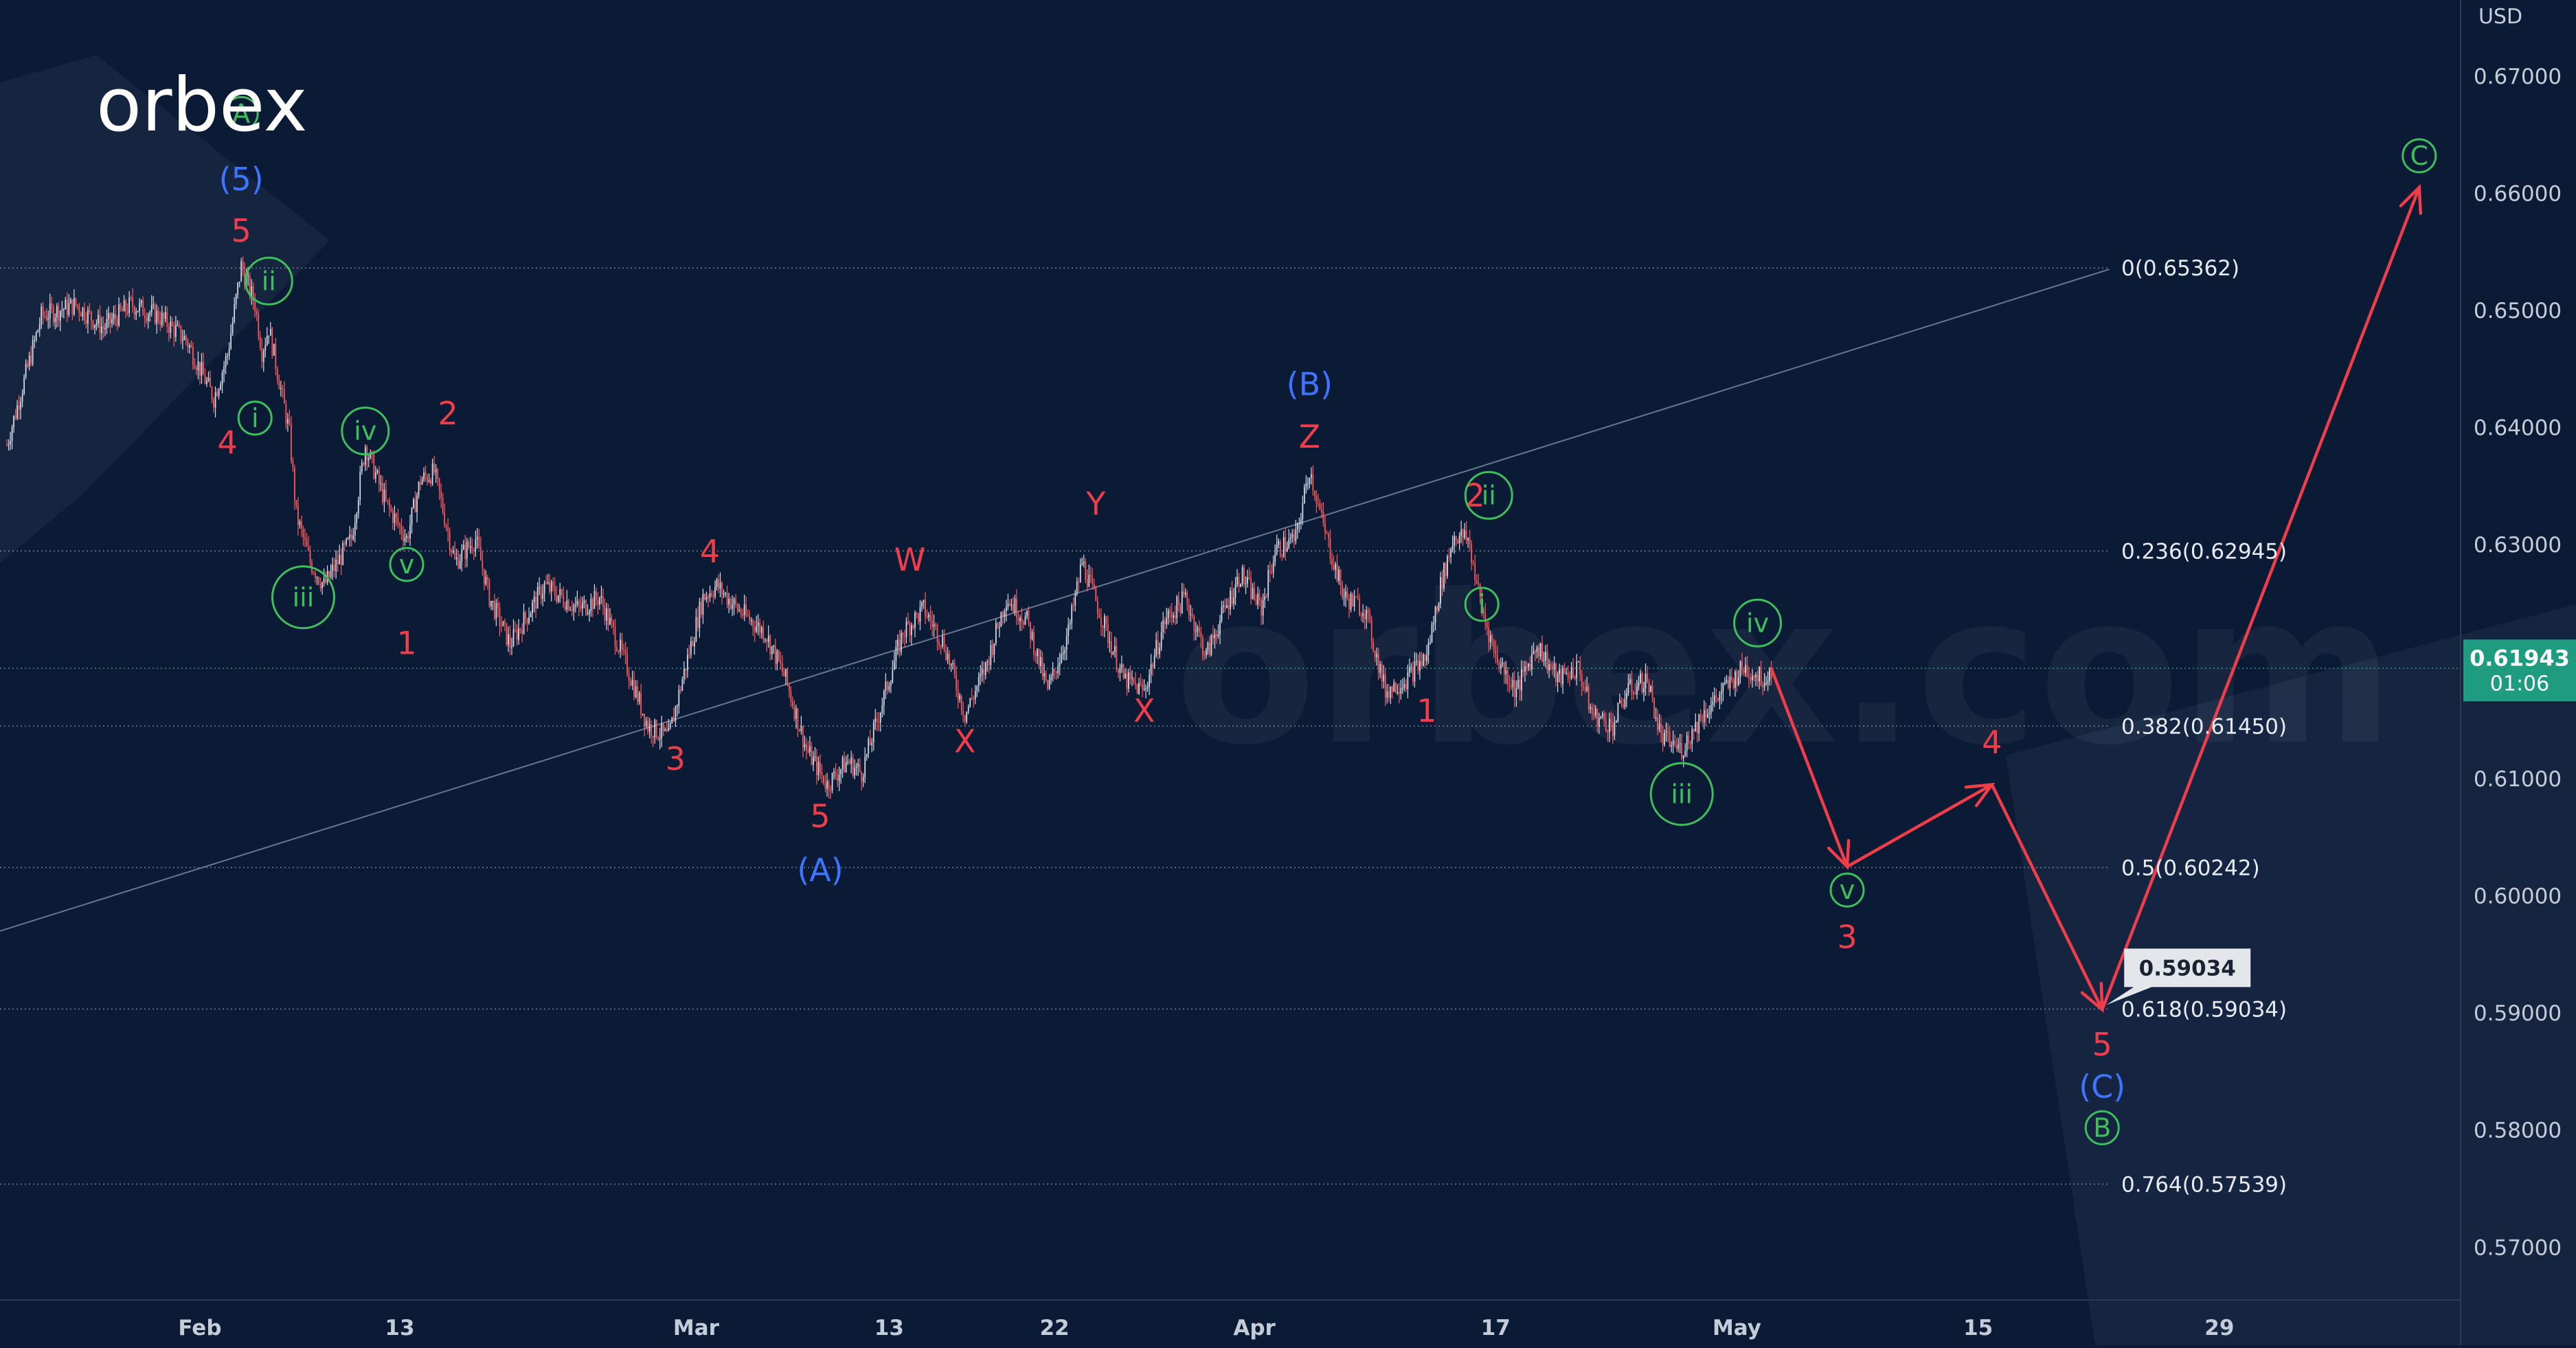 The width and height of the screenshot is (2576, 1348). Describe the element at coordinates (2261, 598) in the screenshot. I see `forecast-segment` at that location.